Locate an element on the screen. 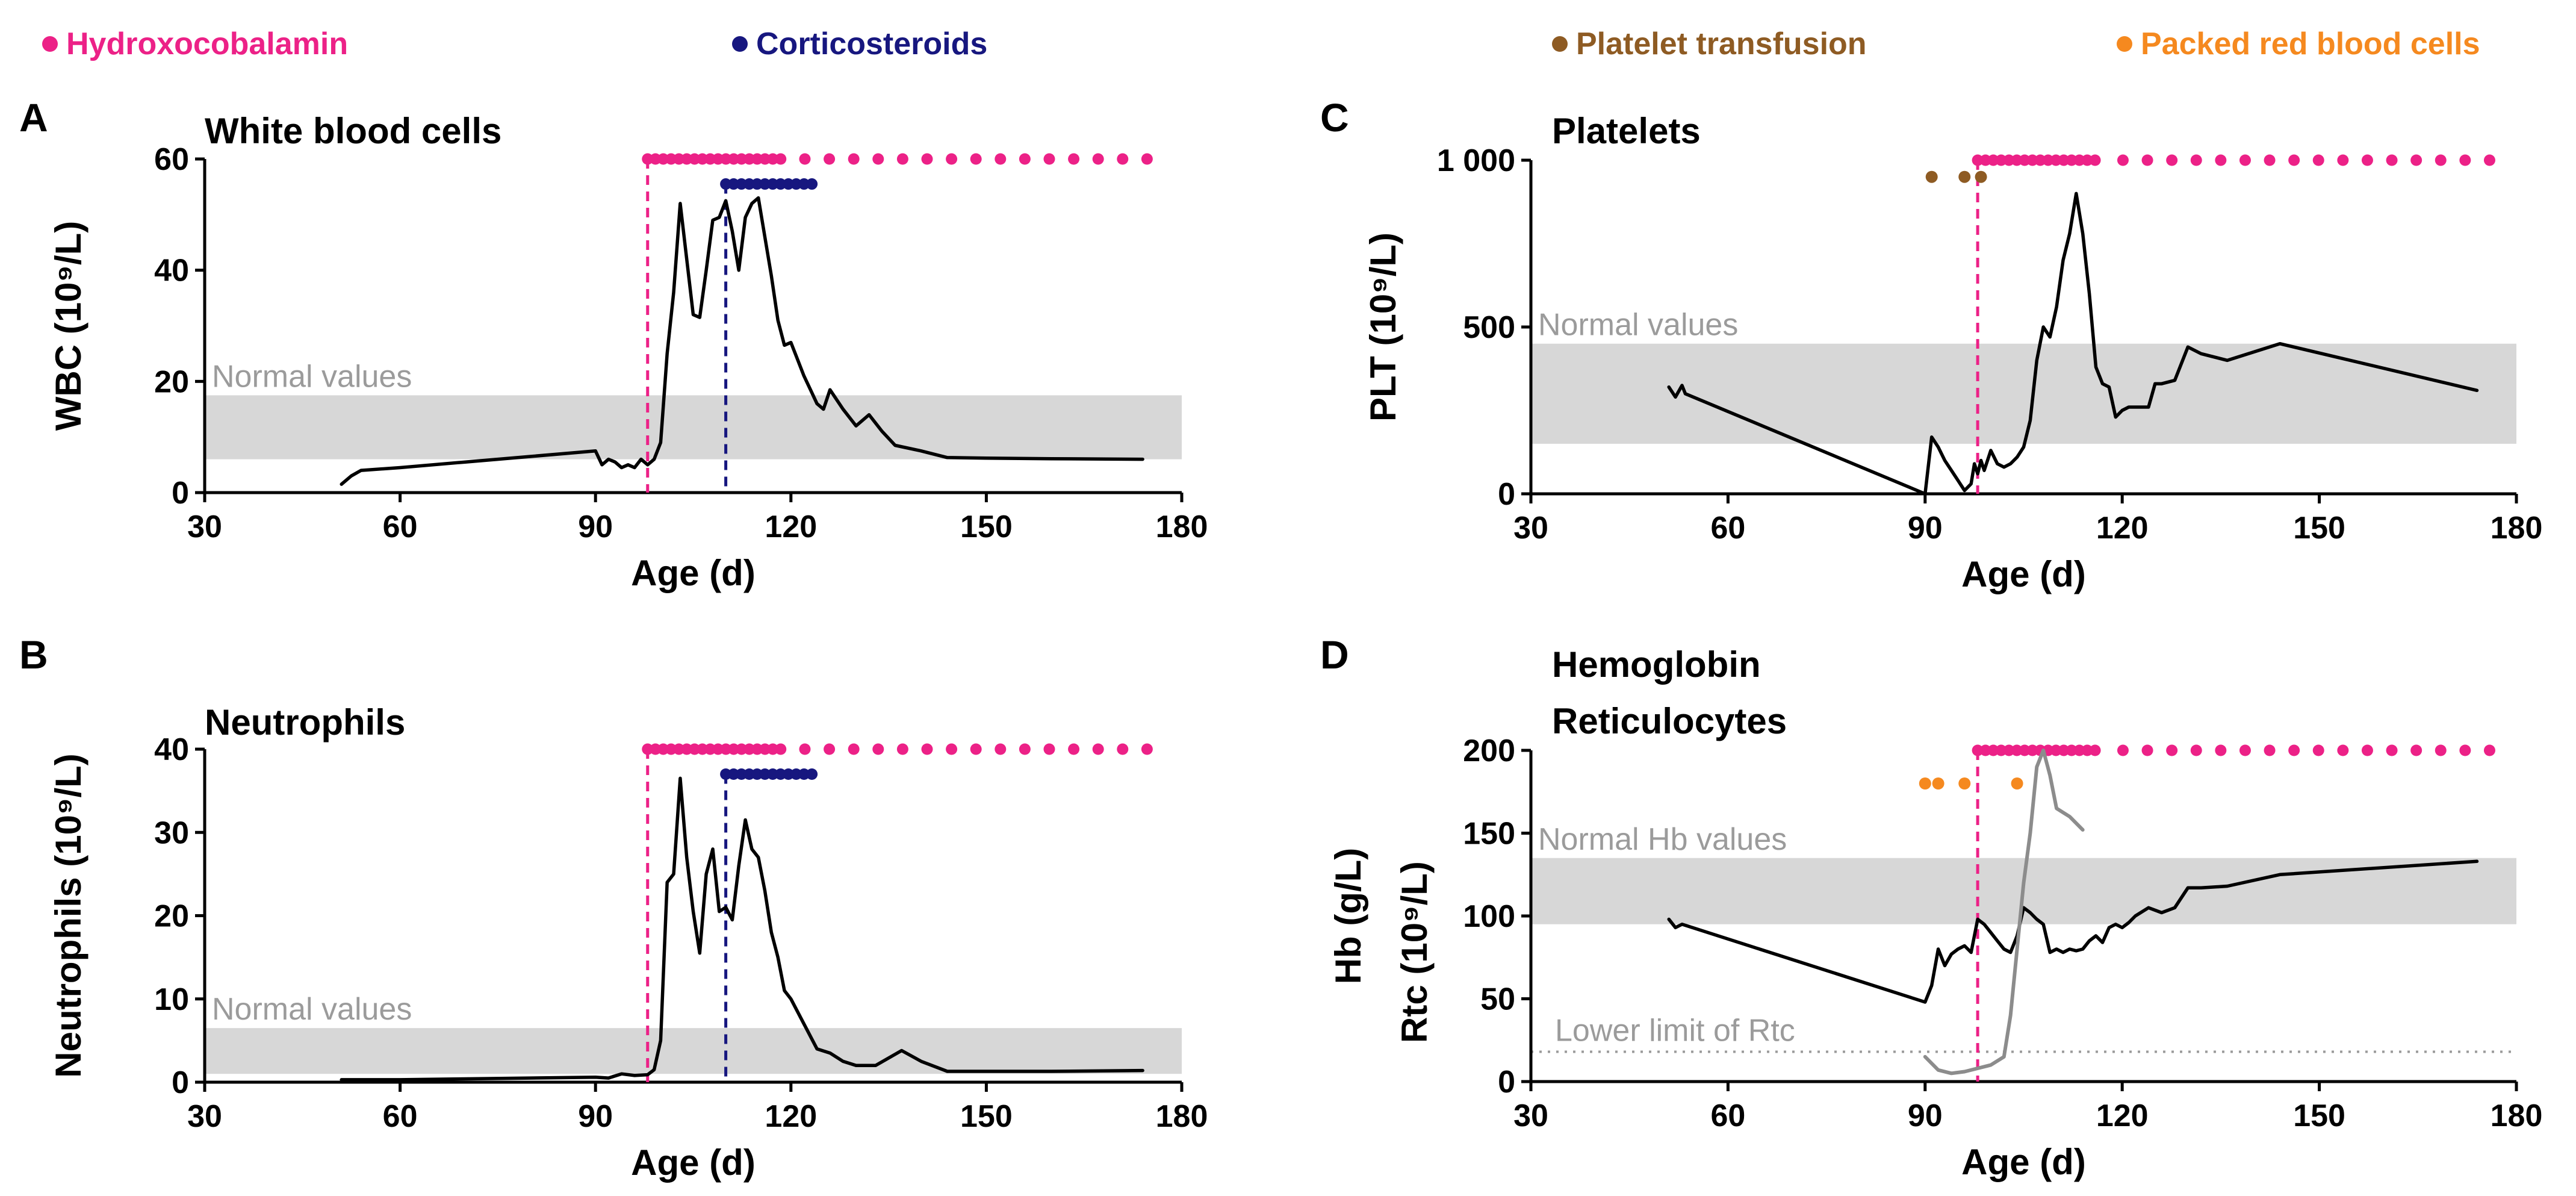 Image resolution: width=2576 pixels, height=1196 pixels. panel-title: White blood cells is located at coordinates (353, 131).